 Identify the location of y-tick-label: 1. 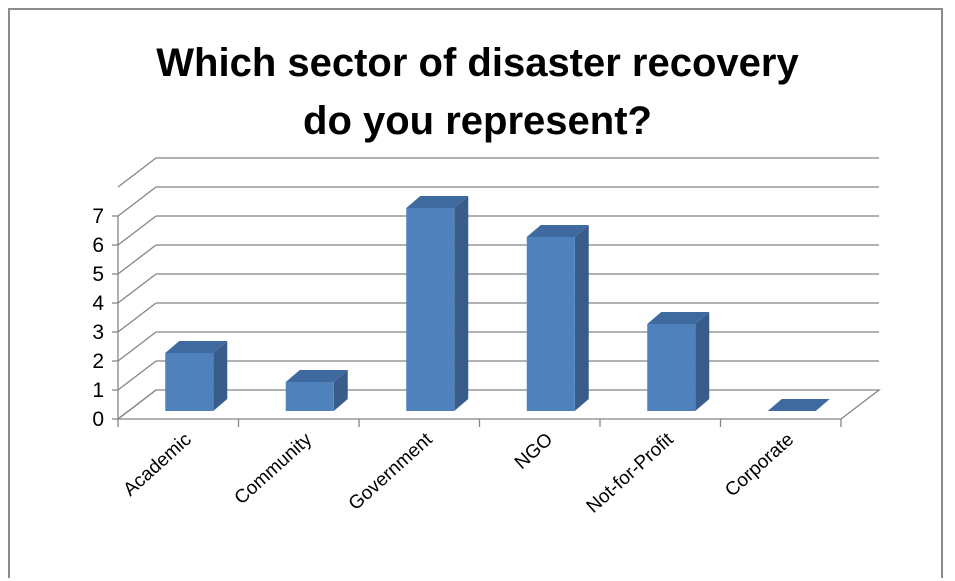
(98, 390).